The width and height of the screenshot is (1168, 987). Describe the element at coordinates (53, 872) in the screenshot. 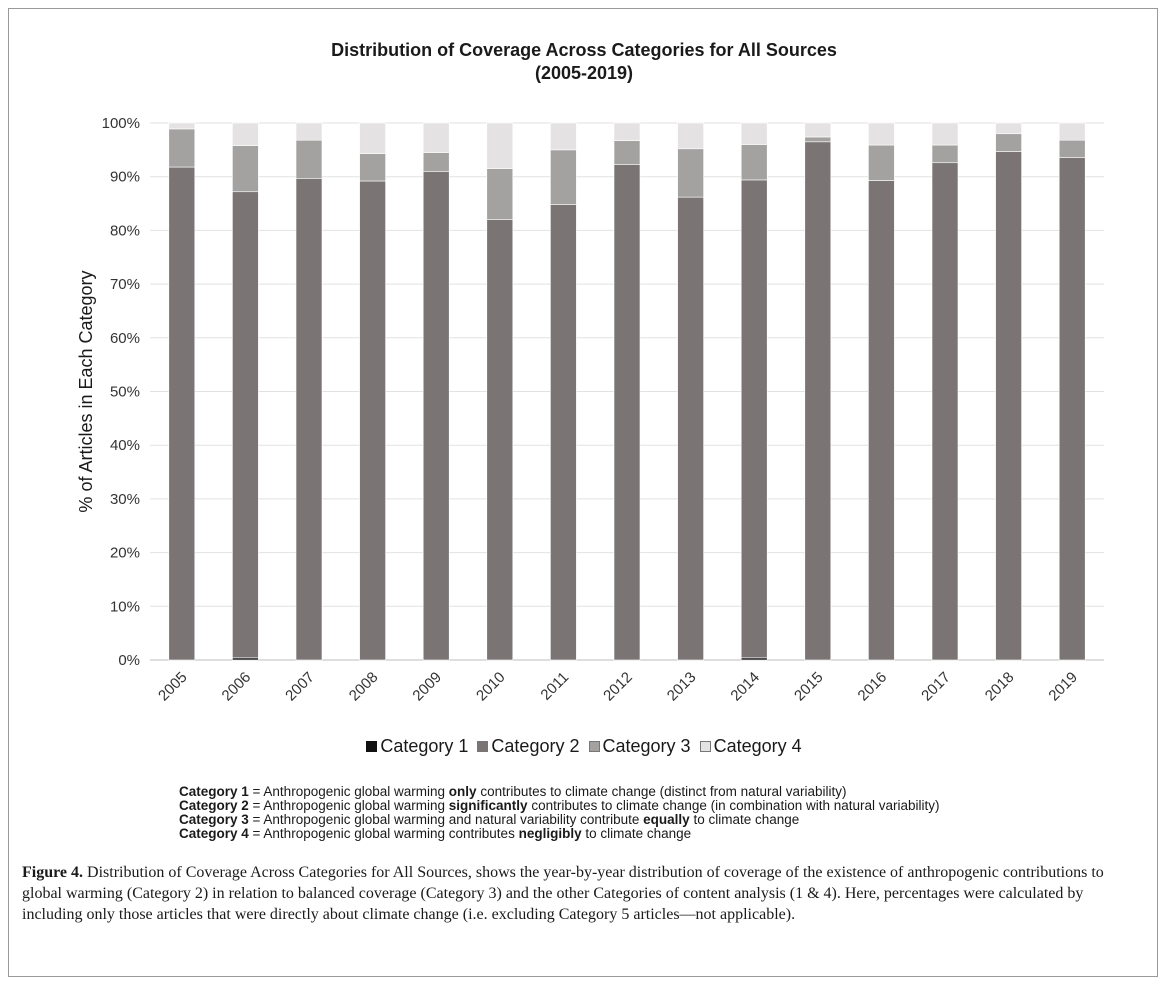

I see `caption-label: Figure 4.` at that location.